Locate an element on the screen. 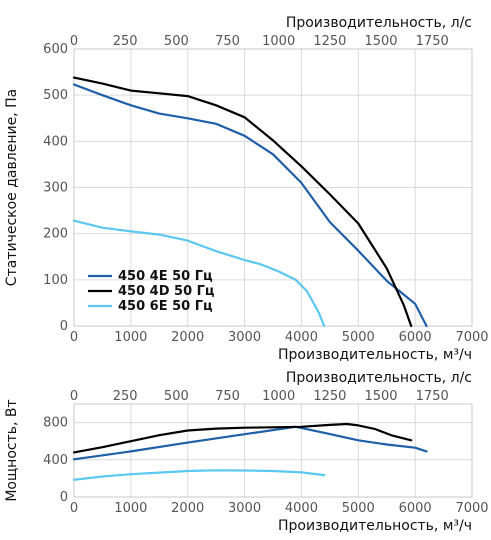 The image size is (491, 540). chart-1-xtick-label: 0 is located at coordinates (74, 337).